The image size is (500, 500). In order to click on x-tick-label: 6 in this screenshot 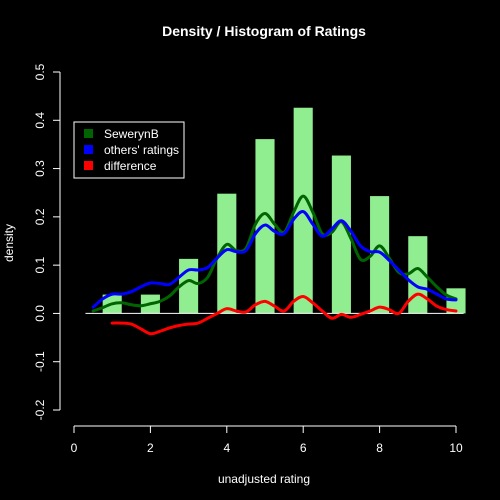, I will do `click(303, 448)`.